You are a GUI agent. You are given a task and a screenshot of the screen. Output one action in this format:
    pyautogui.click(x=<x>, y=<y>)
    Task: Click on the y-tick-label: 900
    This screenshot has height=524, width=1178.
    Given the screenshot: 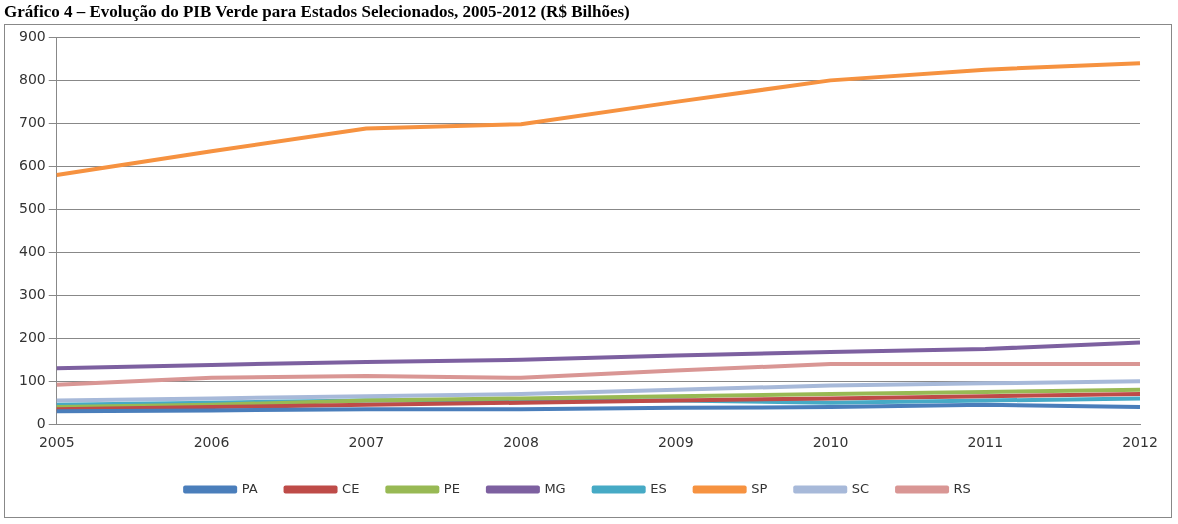 What is the action you would take?
    pyautogui.click(x=32, y=36)
    